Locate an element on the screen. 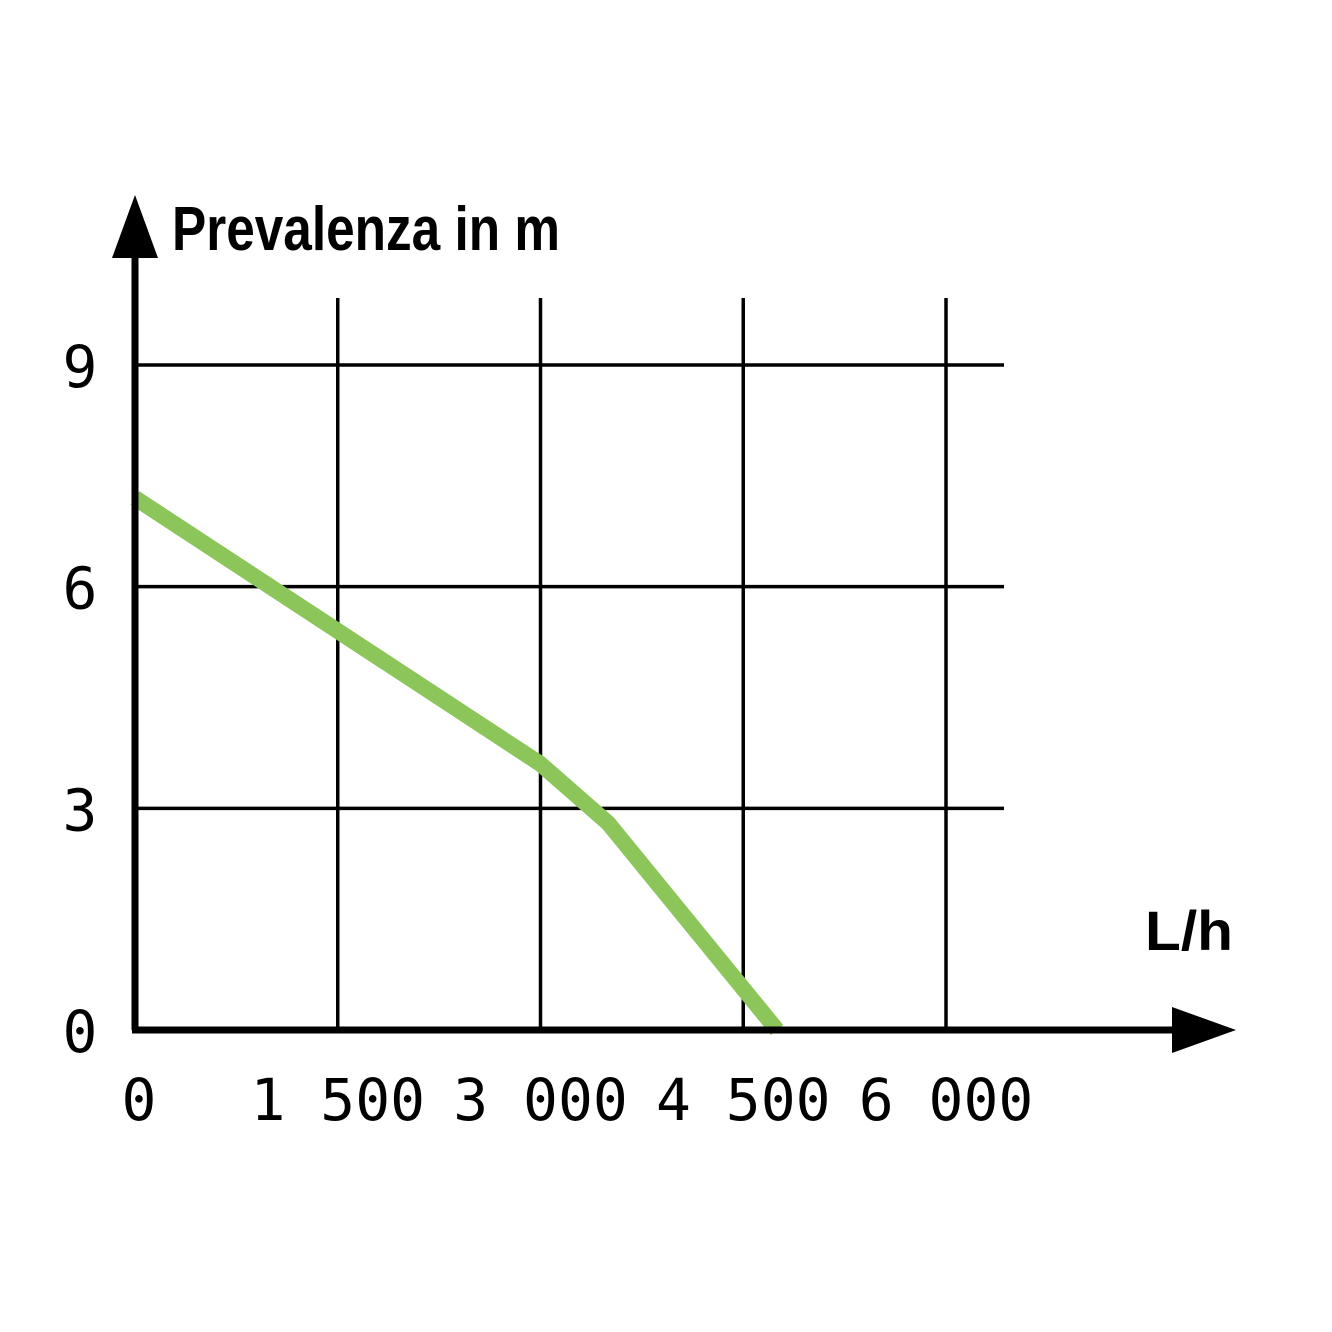 This screenshot has height=1332, width=1332. x-axis-label: L/h is located at coordinates (1189, 930).